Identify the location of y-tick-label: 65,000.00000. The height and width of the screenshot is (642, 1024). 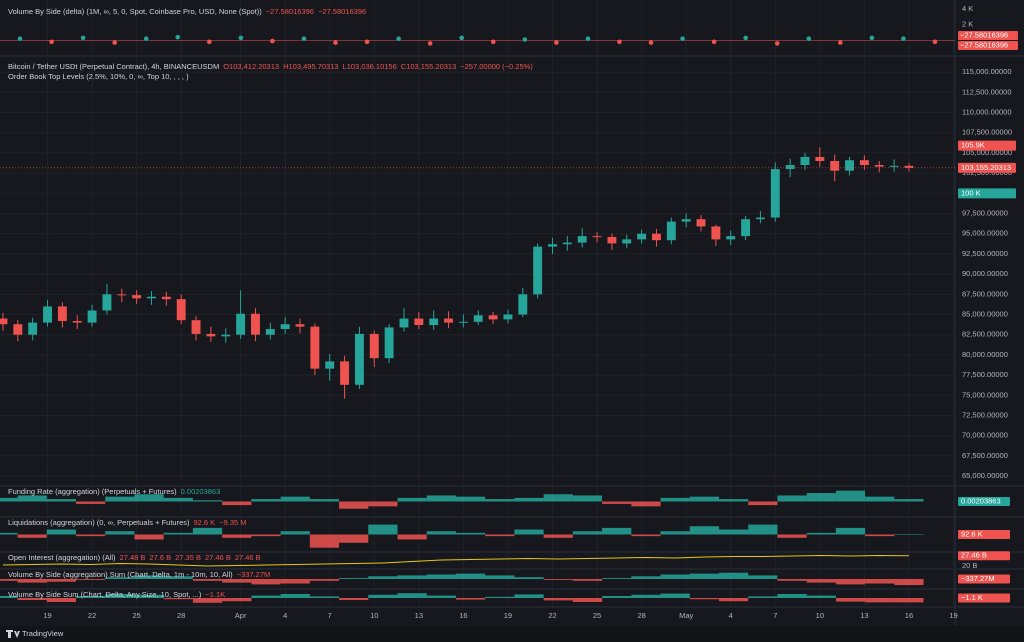
(985, 475).